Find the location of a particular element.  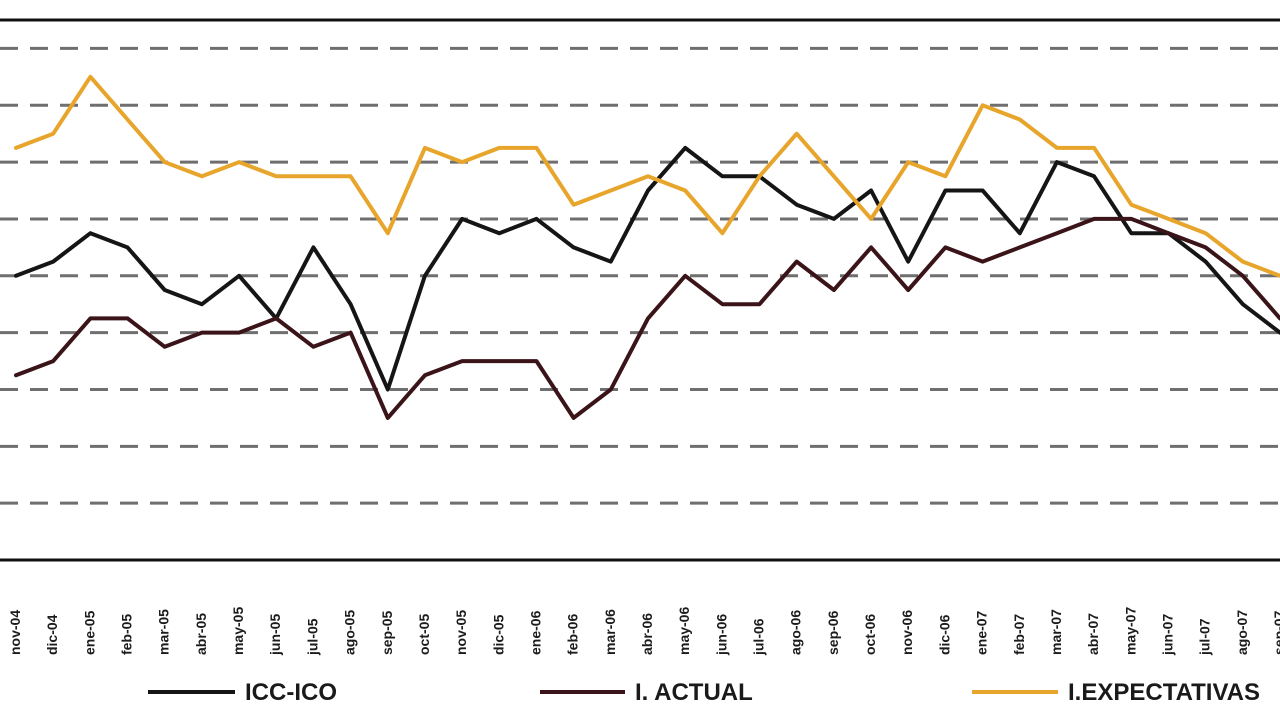

x-tick-label: dic-06 is located at coordinates (944, 634).